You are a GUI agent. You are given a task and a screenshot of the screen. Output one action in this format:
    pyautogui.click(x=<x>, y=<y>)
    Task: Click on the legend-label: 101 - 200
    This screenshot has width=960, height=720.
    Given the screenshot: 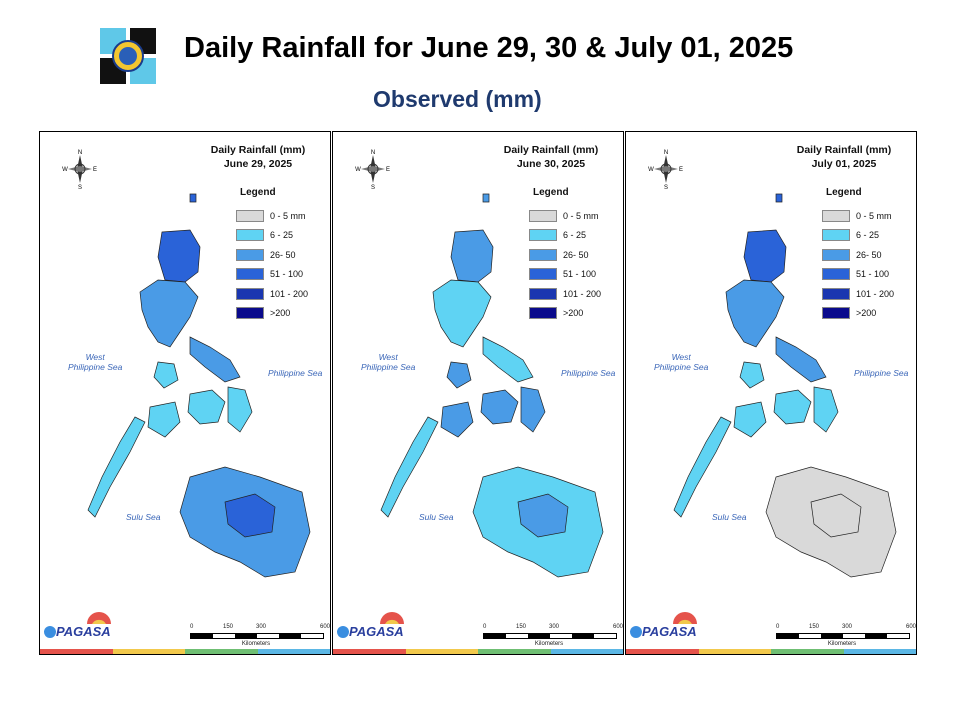 What is the action you would take?
    pyautogui.click(x=875, y=293)
    